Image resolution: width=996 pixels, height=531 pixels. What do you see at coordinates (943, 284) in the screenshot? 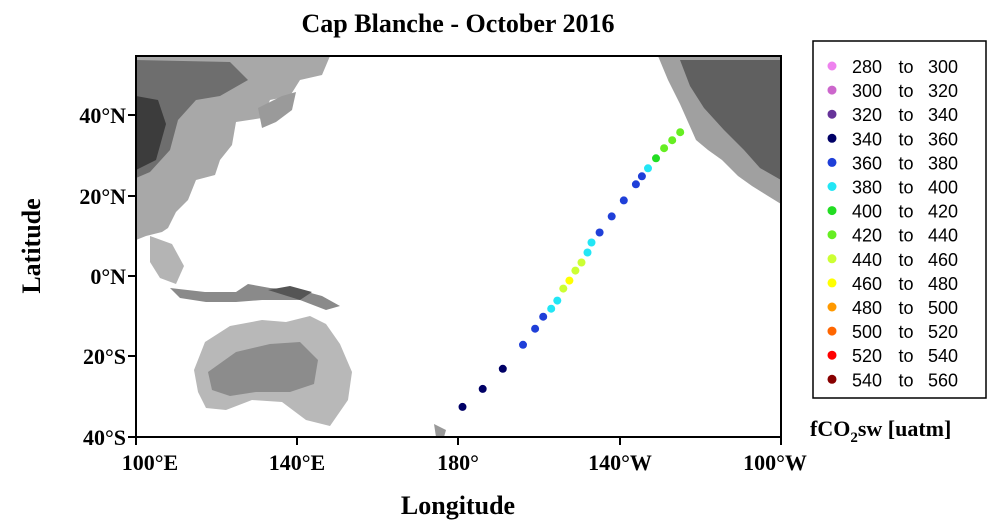
I see `legend-label-to: 480` at bounding box center [943, 284].